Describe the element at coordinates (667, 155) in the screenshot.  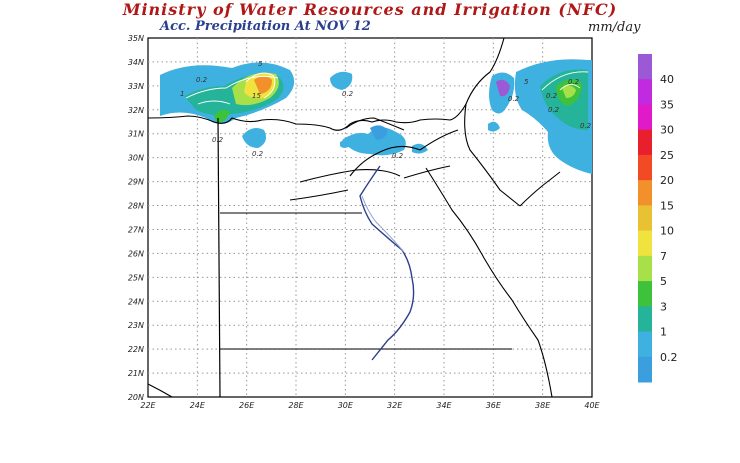
I see `legend-level-label: 25` at that location.